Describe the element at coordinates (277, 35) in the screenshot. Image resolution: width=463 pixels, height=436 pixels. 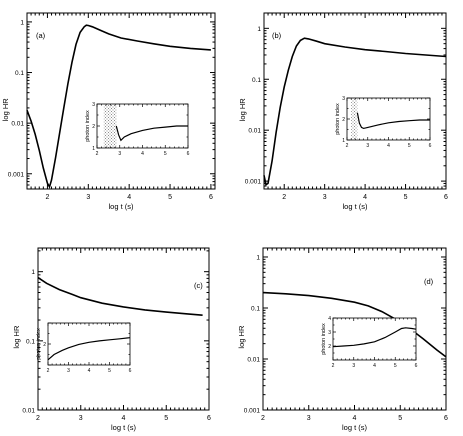
I see `panel-label: (b)` at that location.